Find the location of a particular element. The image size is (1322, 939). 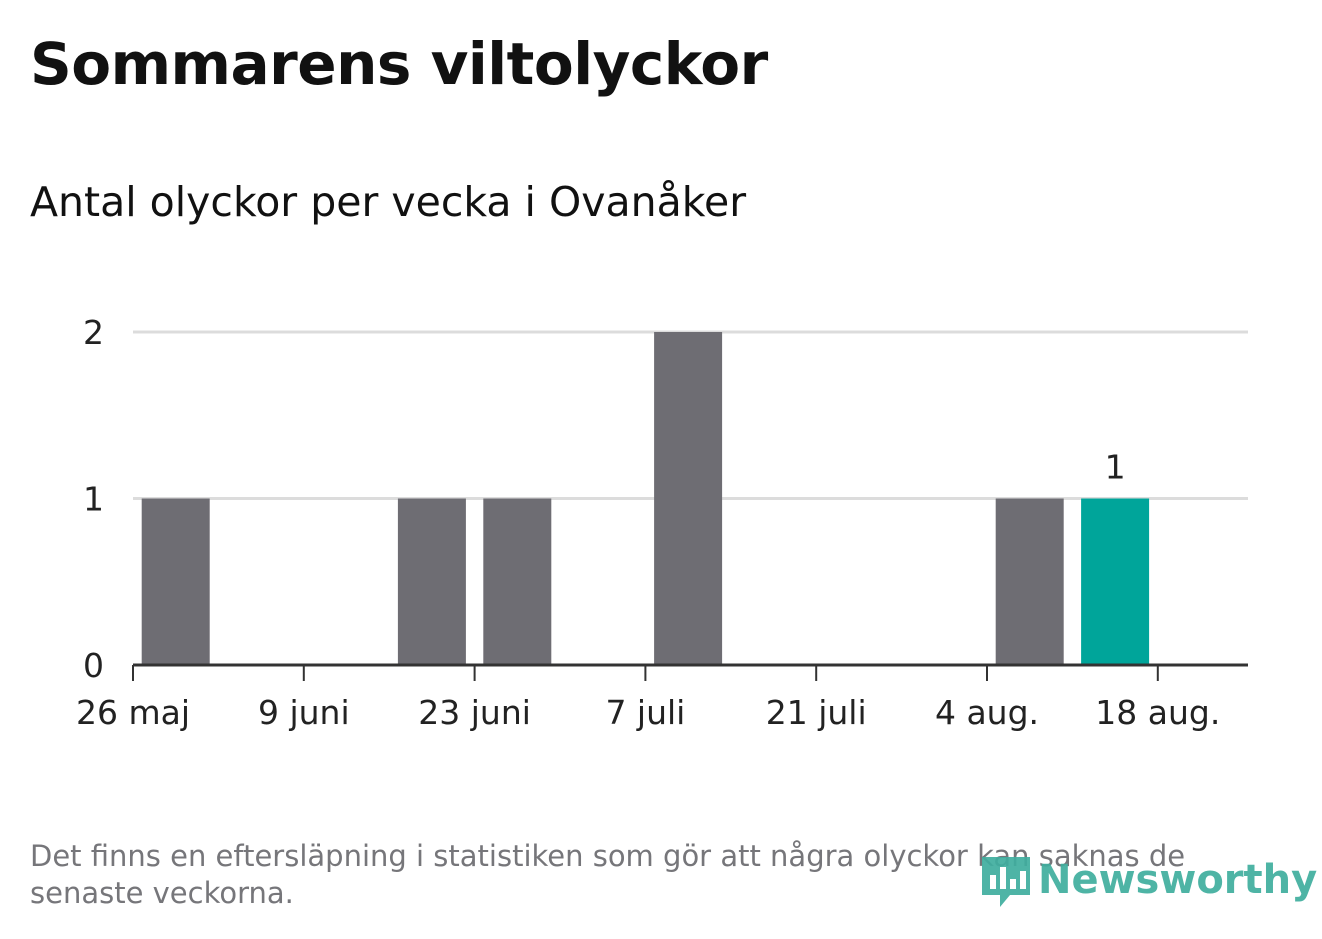

x-tick-label: 9 juni is located at coordinates (304, 712).